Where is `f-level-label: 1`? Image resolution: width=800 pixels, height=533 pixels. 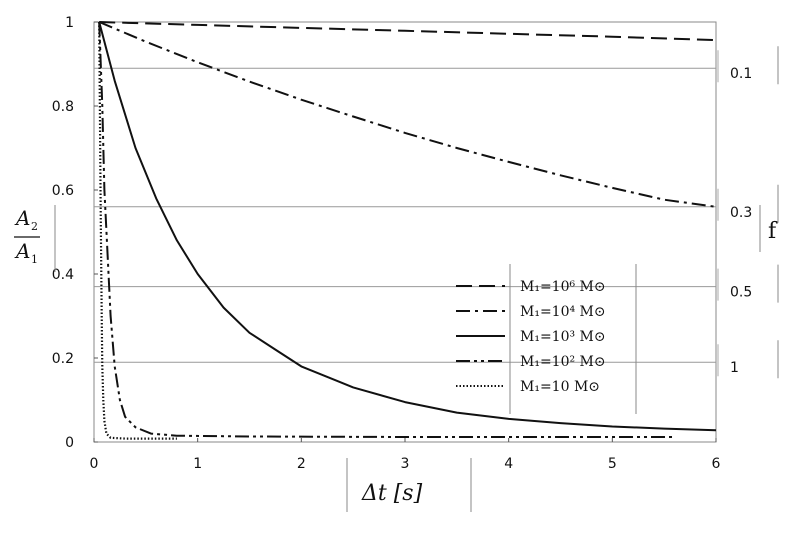 f-level-label: 1 is located at coordinates (734, 368).